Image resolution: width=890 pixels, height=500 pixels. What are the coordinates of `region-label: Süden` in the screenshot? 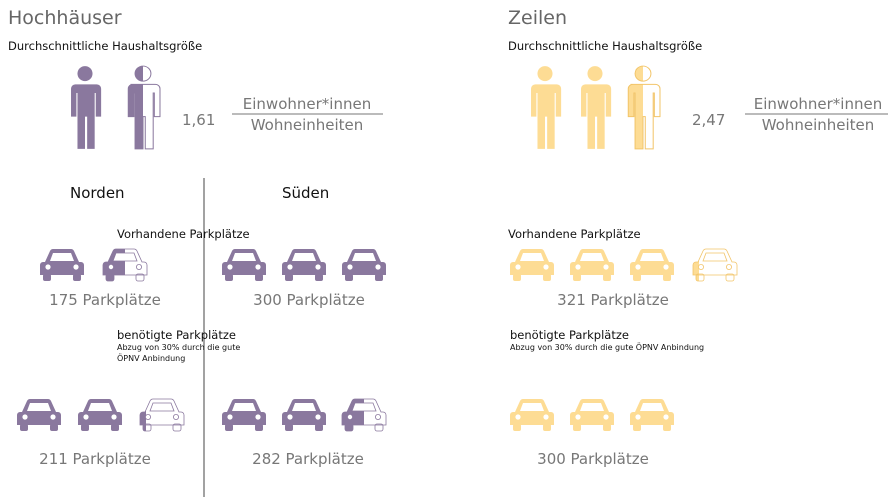 It's located at (305, 193).